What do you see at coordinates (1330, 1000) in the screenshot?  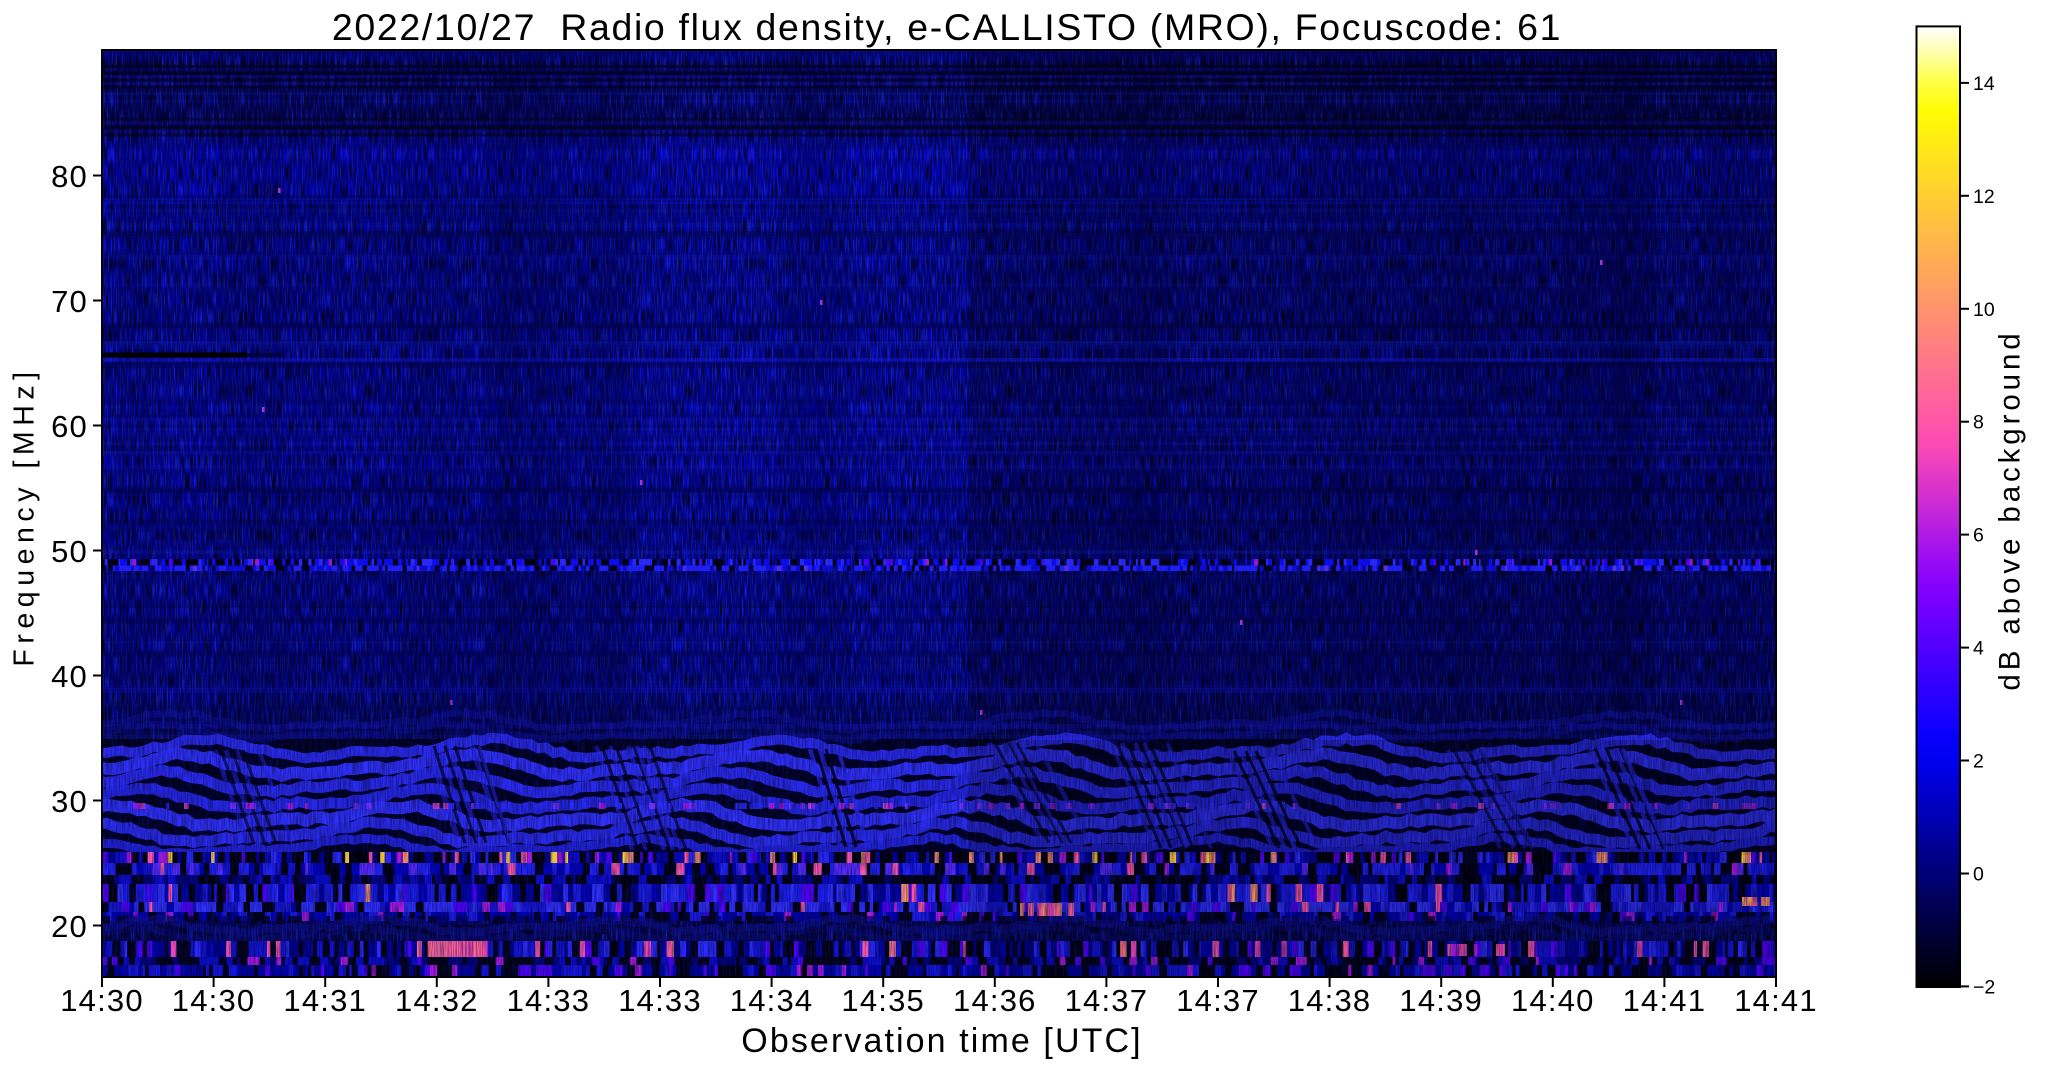 I see `svg-text: 14:38` at bounding box center [1330, 1000].